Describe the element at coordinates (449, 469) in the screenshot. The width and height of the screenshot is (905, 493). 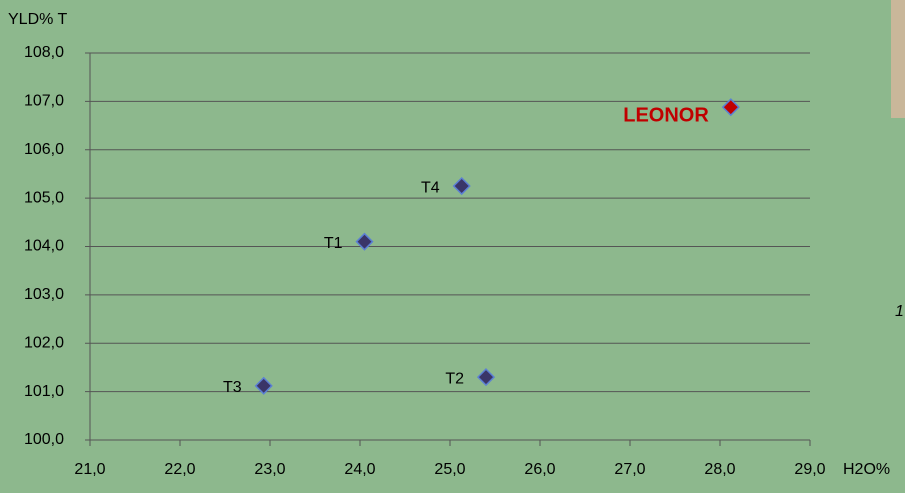
I see `x-tick-label: 25,0` at that location.